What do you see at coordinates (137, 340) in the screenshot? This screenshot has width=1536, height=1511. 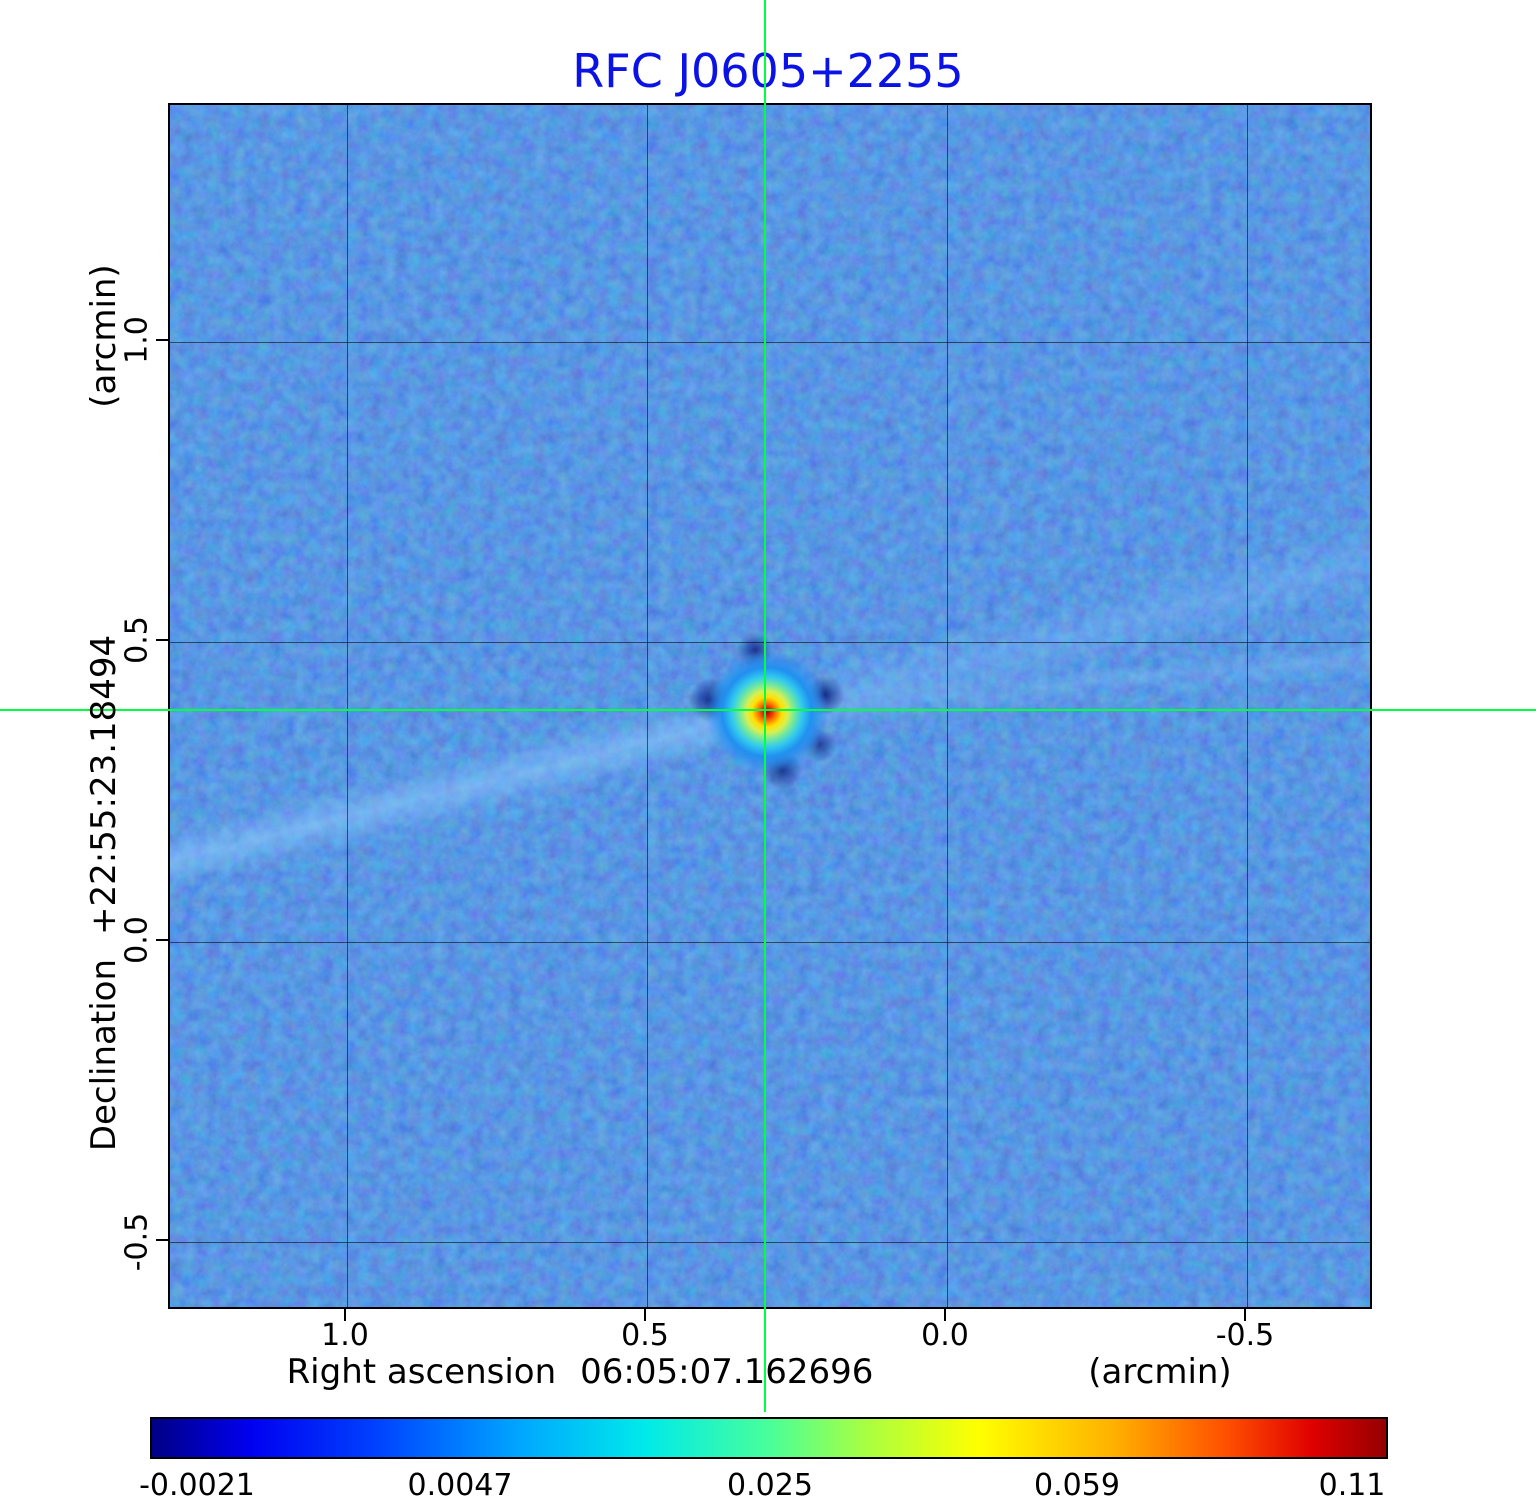 I see `y-tick-label: 1.0` at bounding box center [137, 340].